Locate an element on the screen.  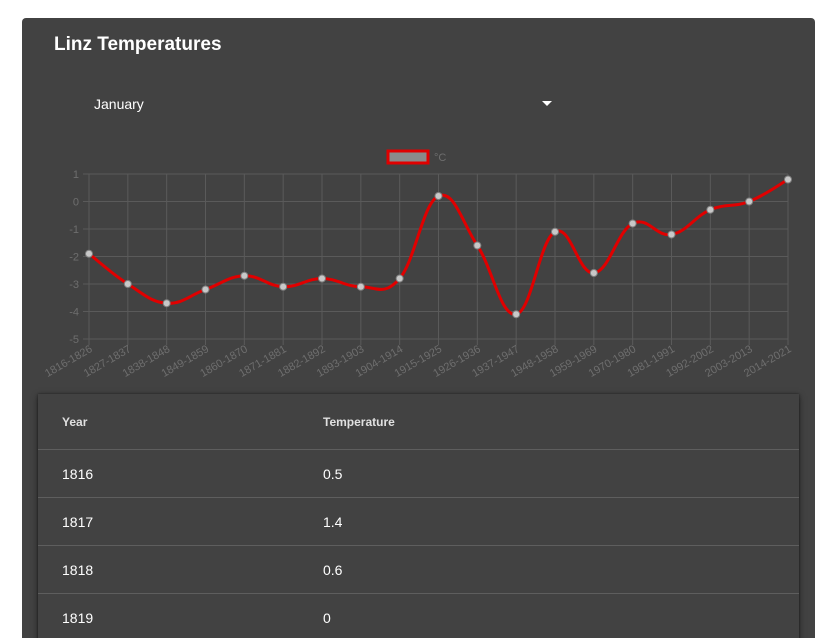
table-row: 1818 0.6 is located at coordinates (418, 569).